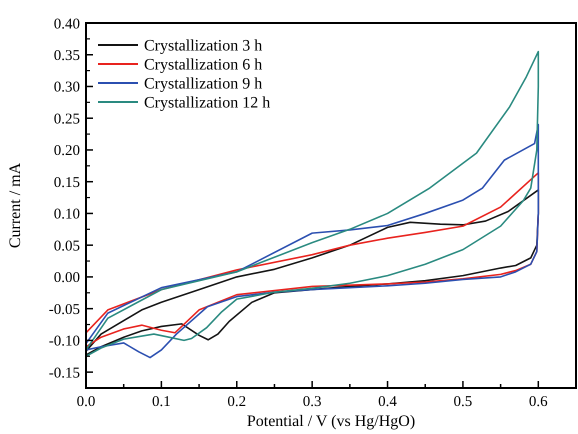 This screenshot has height=434, width=578. Describe the element at coordinates (331, 421) in the screenshot. I see `x-axis-title: Potential / V (vs Hg/HgO)` at that location.